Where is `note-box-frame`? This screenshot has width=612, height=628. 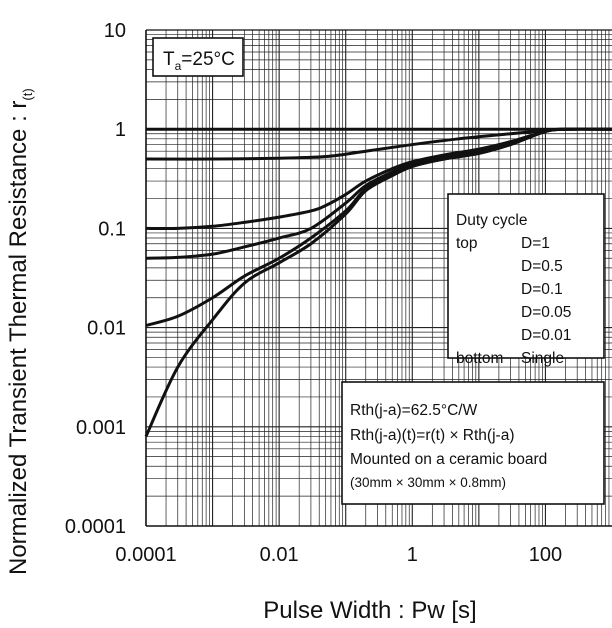
note-box-frame is located at coordinates (473, 443).